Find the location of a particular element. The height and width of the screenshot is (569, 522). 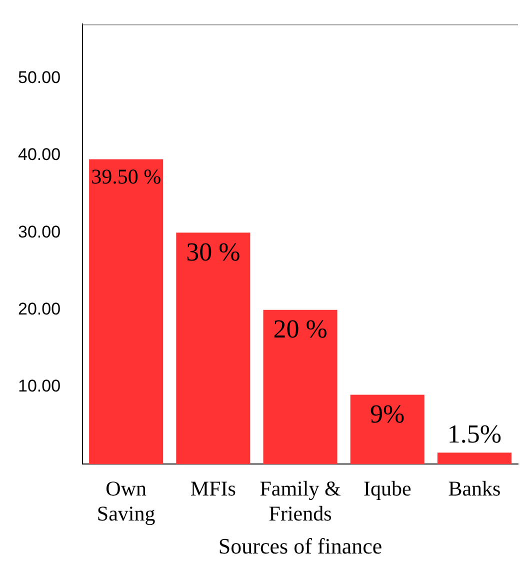

data-label: 39.50 % is located at coordinates (126, 176).